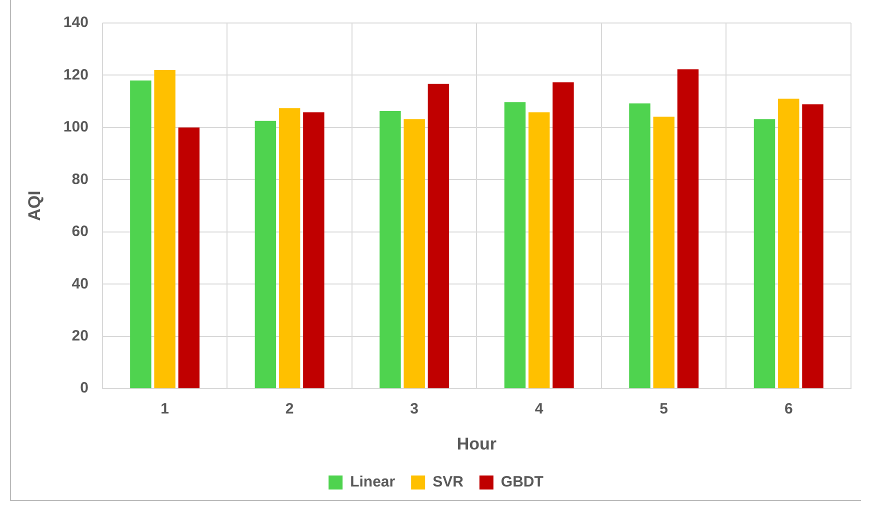 This screenshot has height=506, width=870. I want to click on legend-label: GBDT, so click(522, 482).